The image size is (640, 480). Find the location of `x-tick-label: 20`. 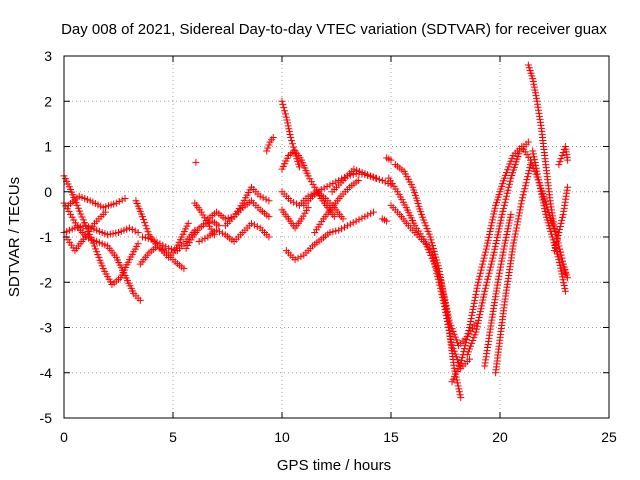

x-tick-label: 20 is located at coordinates (500, 437).